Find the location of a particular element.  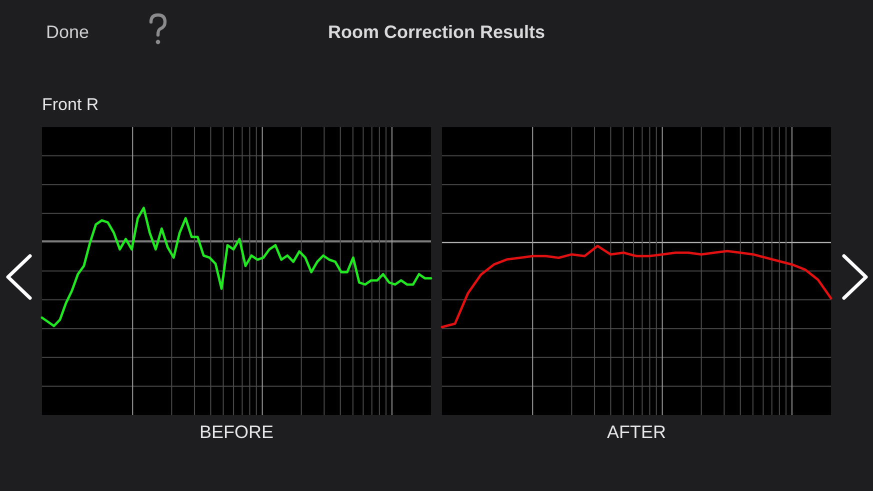

chart-subtitle: Front R is located at coordinates (70, 104).